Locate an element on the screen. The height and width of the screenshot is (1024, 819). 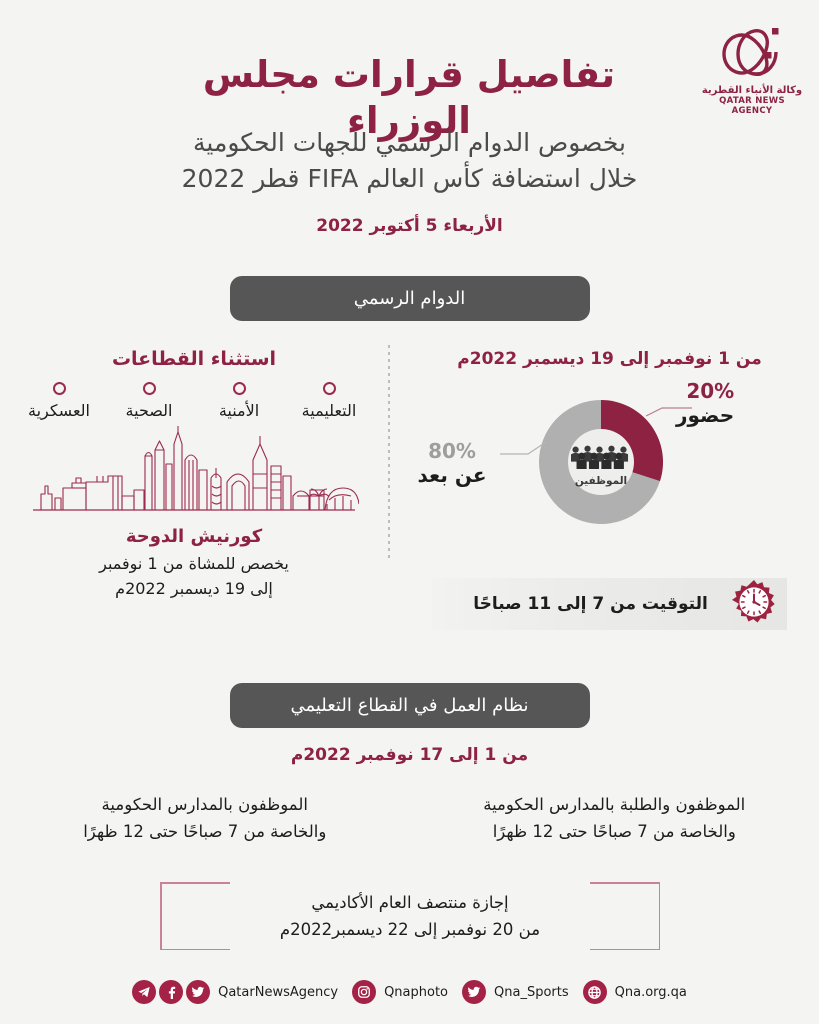
employees-donut-chart: الموظفين 20% حضور 80% عن بعد is located at coordinates (609, 462).